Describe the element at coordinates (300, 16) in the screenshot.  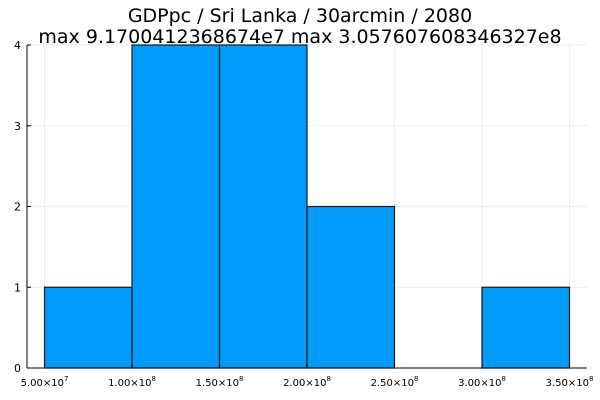
I see `chart-title-line-1: GDPpc / Sri Lanka / 30arcmin / 2080` at that location.